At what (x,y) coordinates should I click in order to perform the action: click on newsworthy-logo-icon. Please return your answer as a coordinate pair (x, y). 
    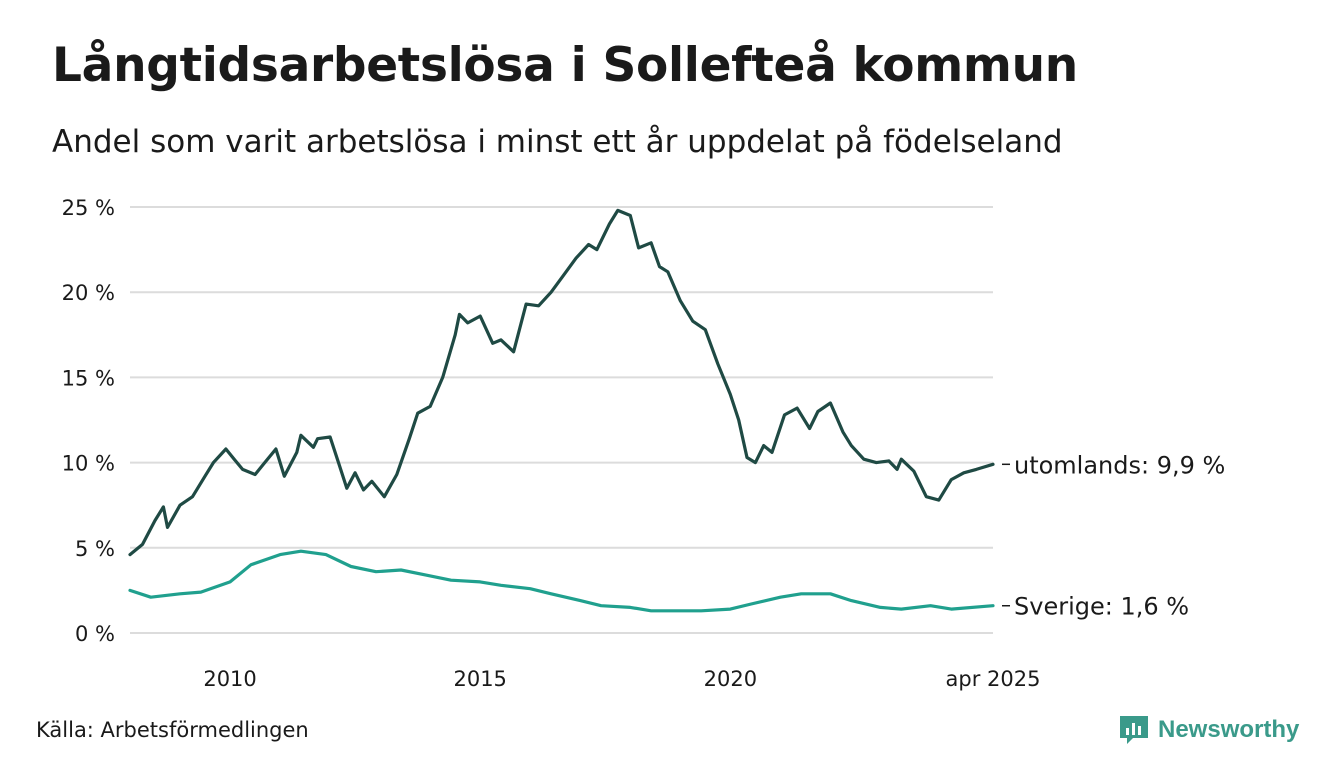
    Looking at the image, I should click on (1134, 730).